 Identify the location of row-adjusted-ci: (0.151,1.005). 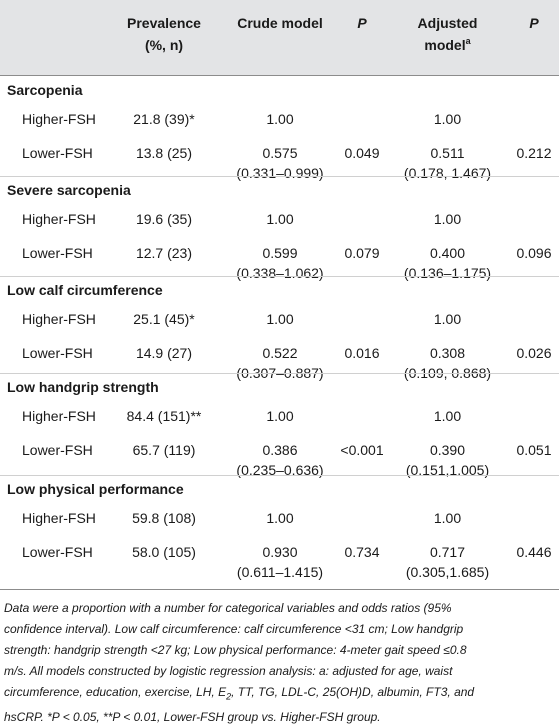
(447, 470).